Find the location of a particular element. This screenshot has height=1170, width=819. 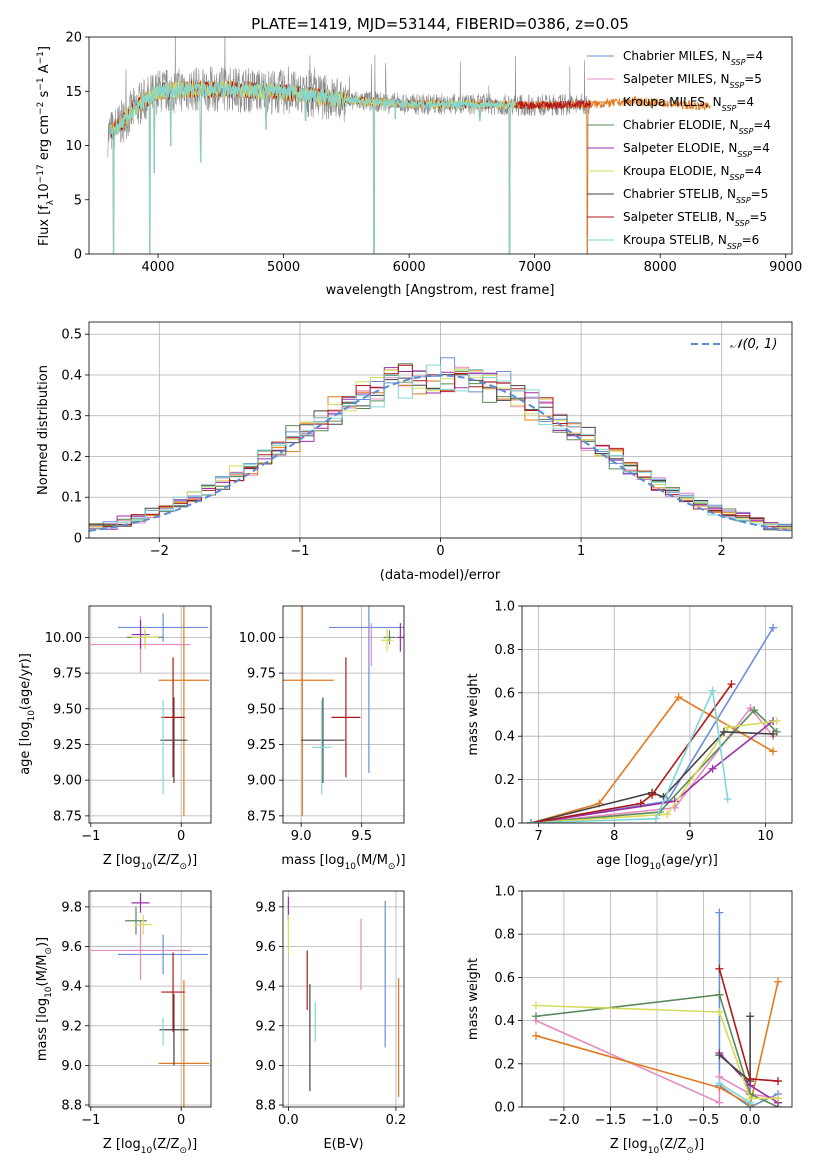

y-tick-label: 10 is located at coordinates (73, 146).